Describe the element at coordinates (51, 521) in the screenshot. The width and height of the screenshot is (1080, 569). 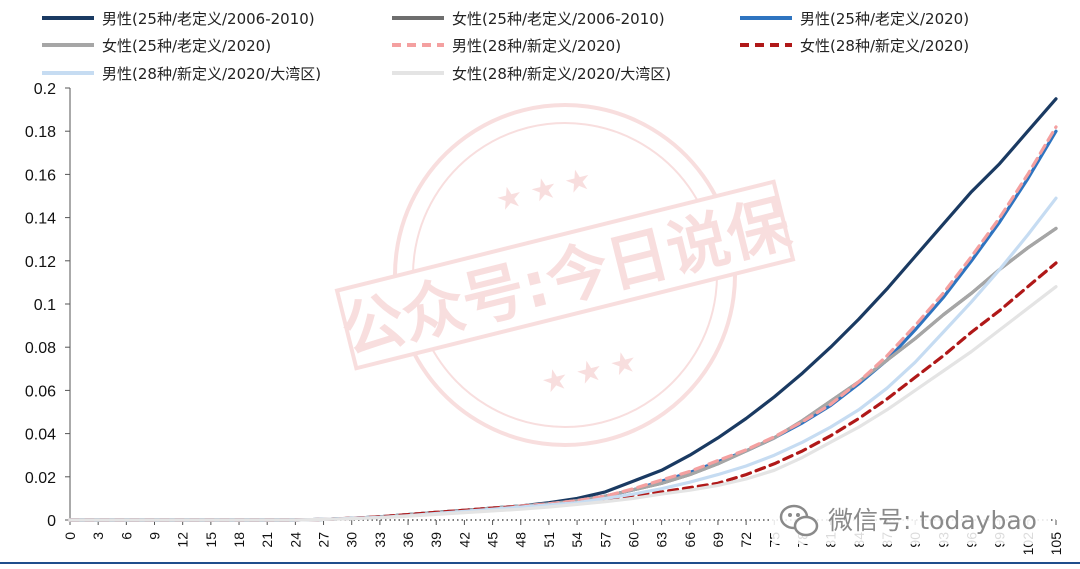
I see `y-tick-label: 0` at that location.